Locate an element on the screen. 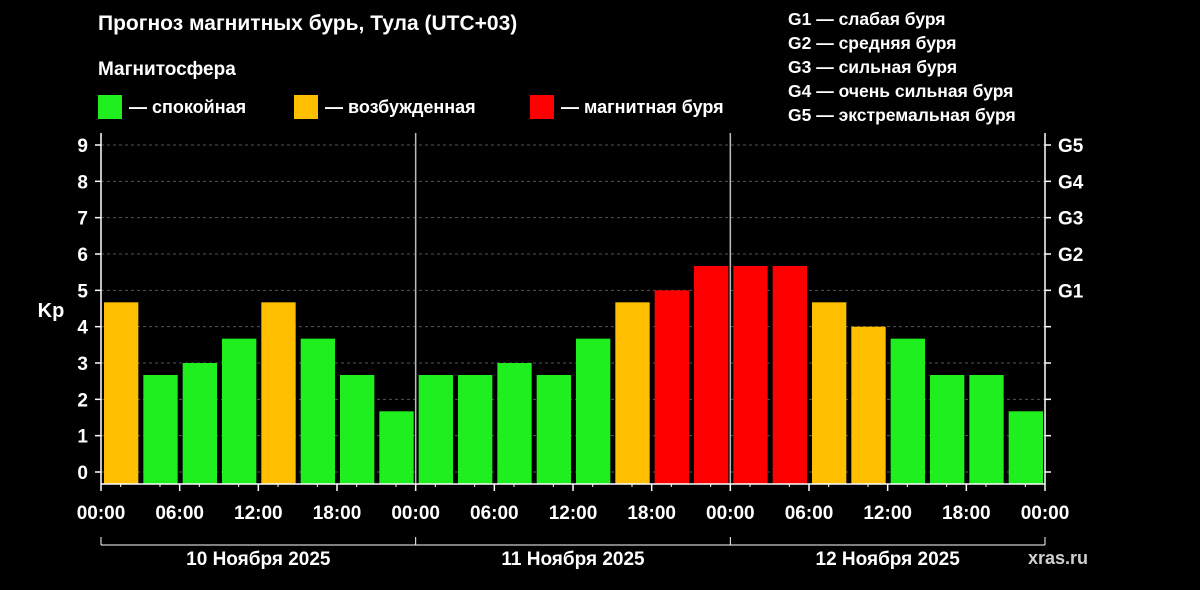  y-tick-label: 6 is located at coordinates (82, 255).